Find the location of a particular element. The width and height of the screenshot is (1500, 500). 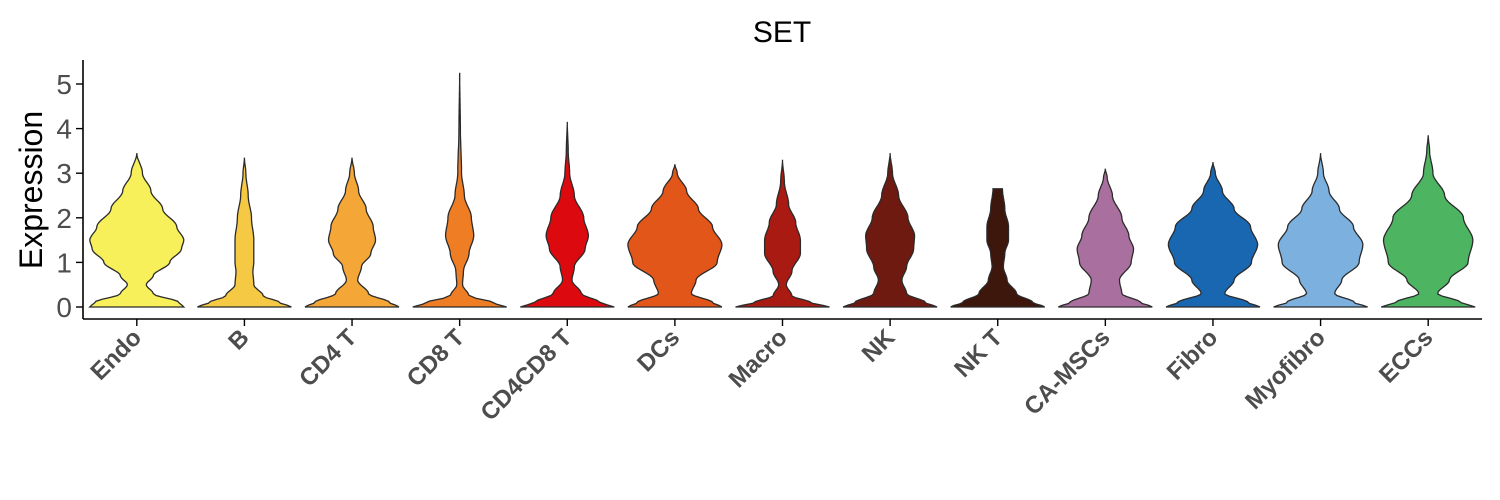

violin-endo is located at coordinates (137, 230).